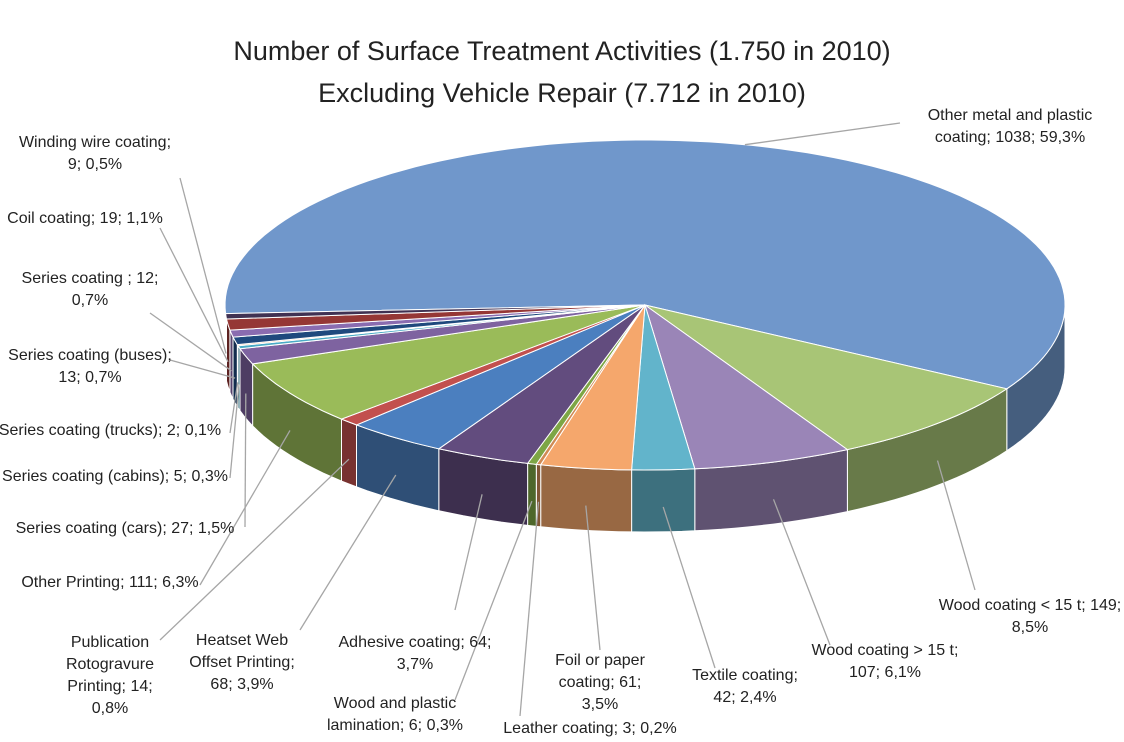 The width and height of the screenshot is (1124, 742). What do you see at coordinates (110, 582) in the screenshot?
I see `data-label: Other Printing; 111; 6,3%` at bounding box center [110, 582].